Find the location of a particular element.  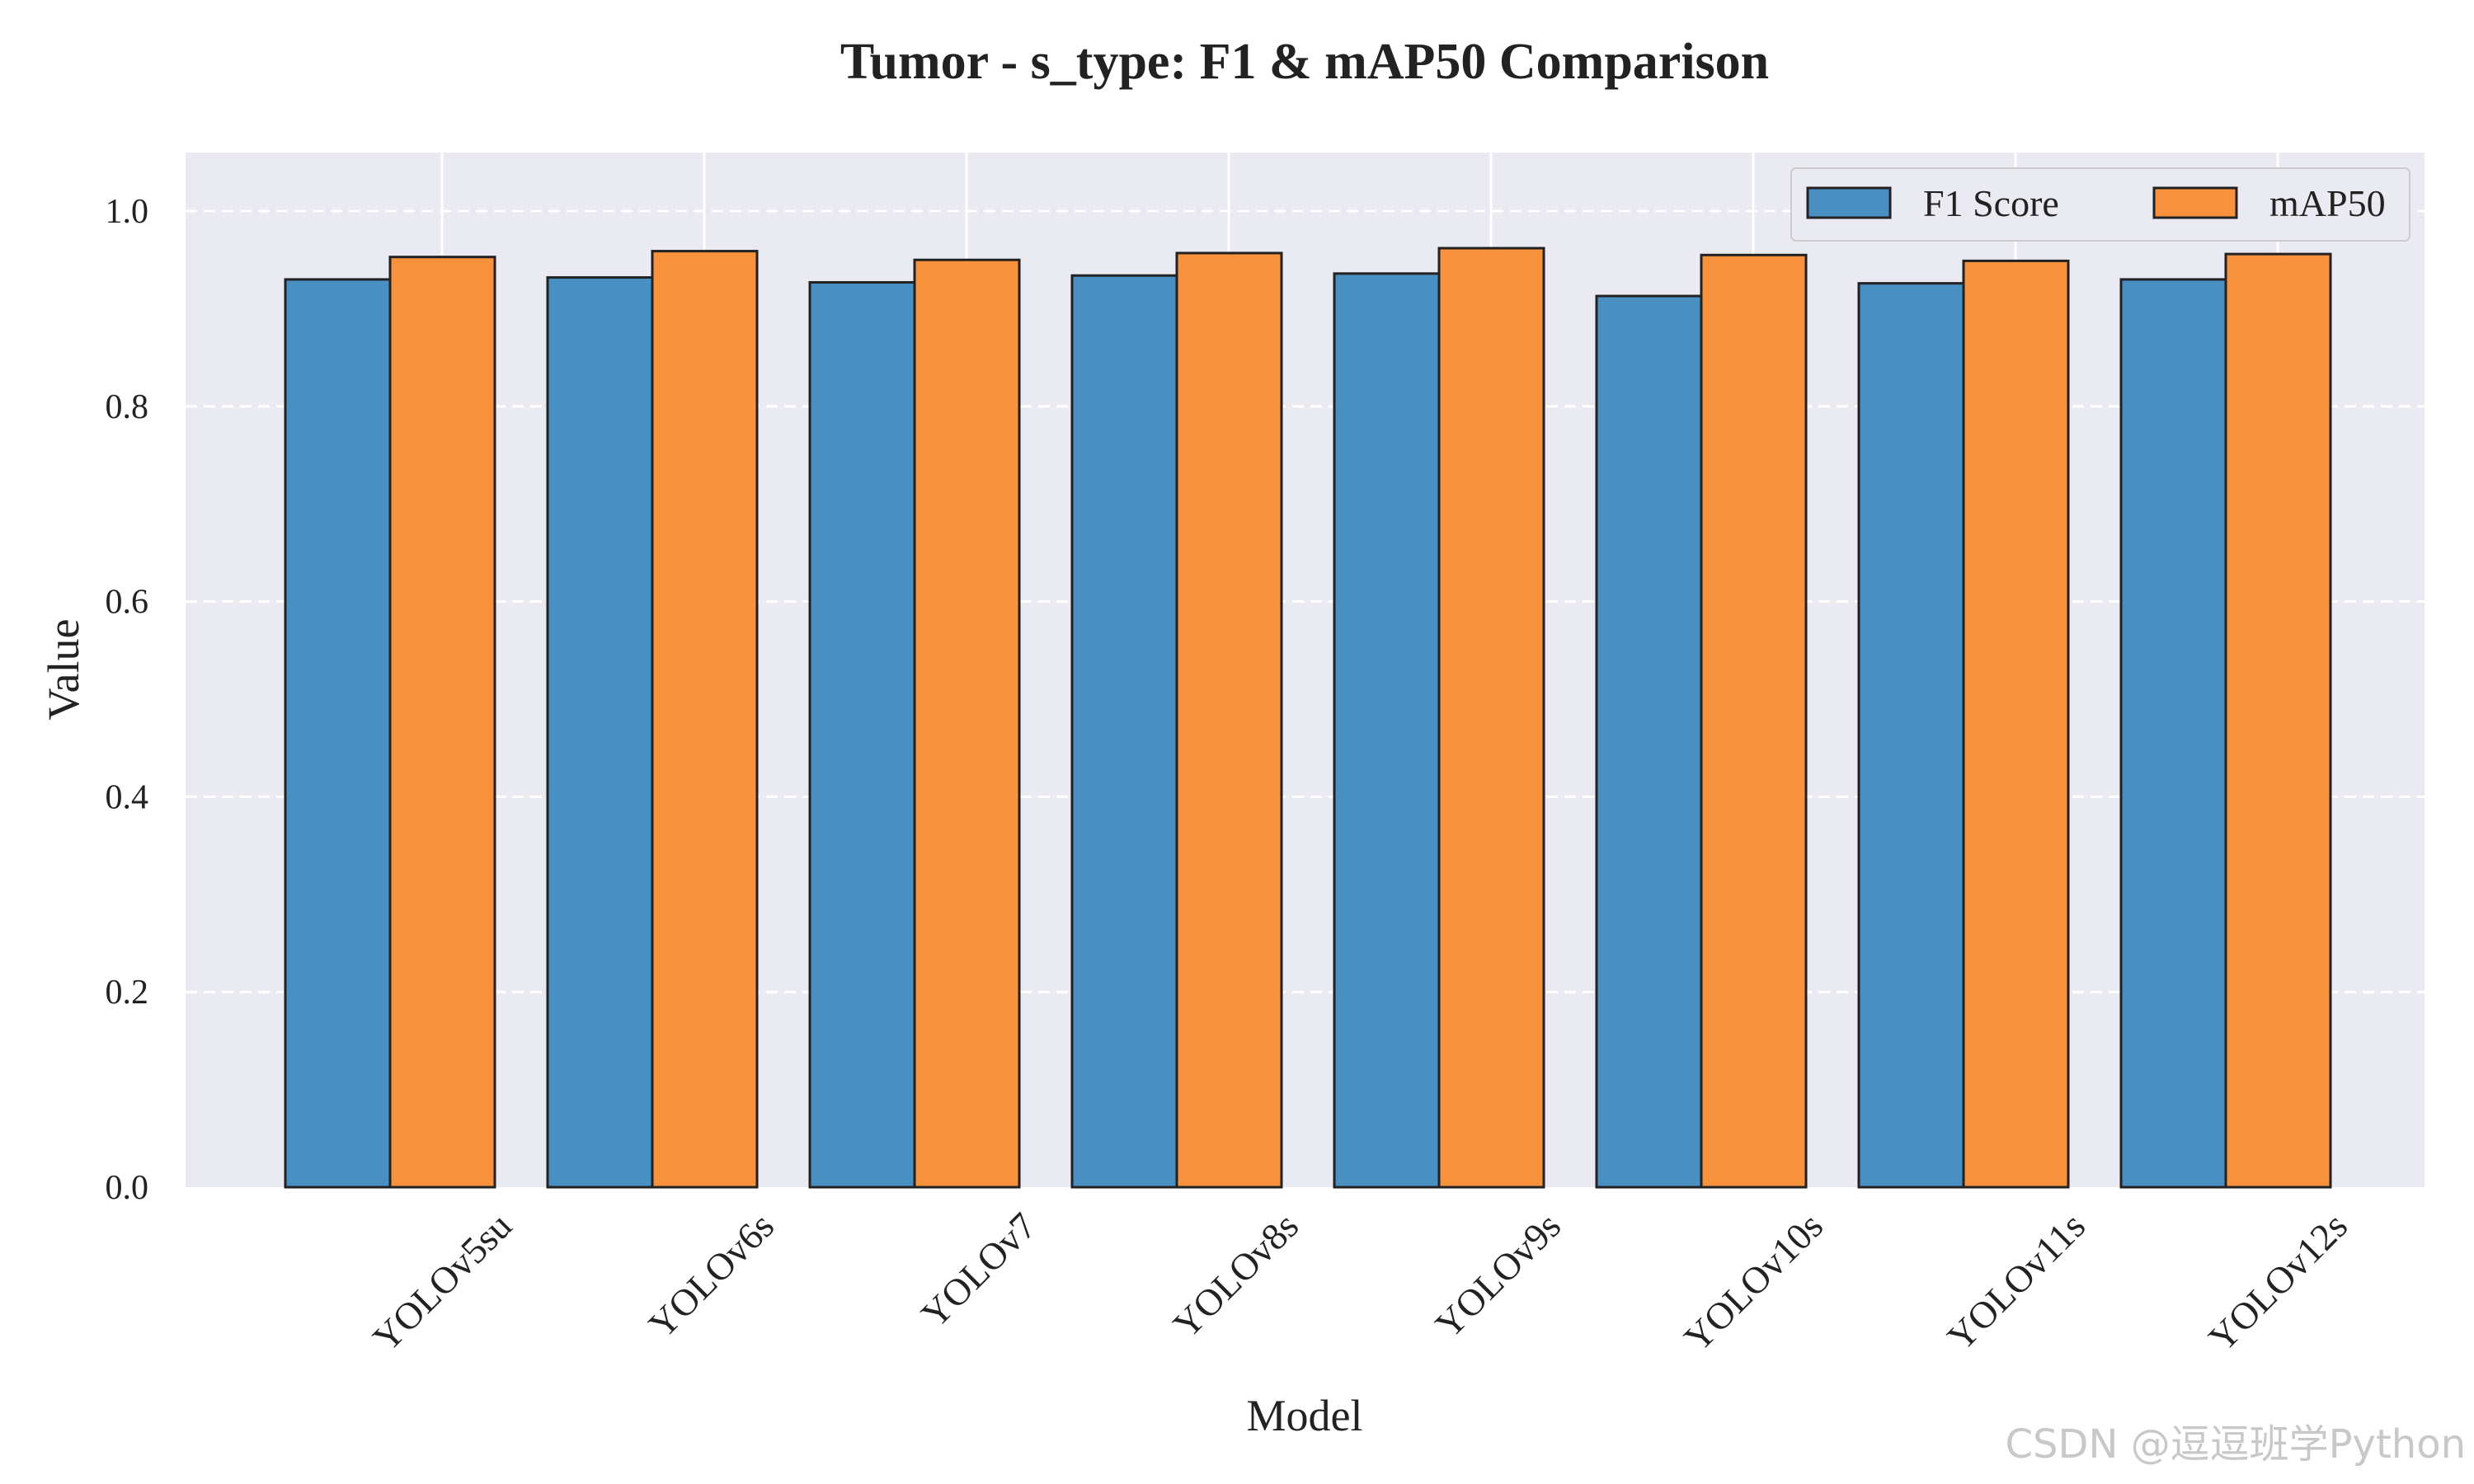

legend-label-f1-score: F1 Score is located at coordinates (1991, 203).